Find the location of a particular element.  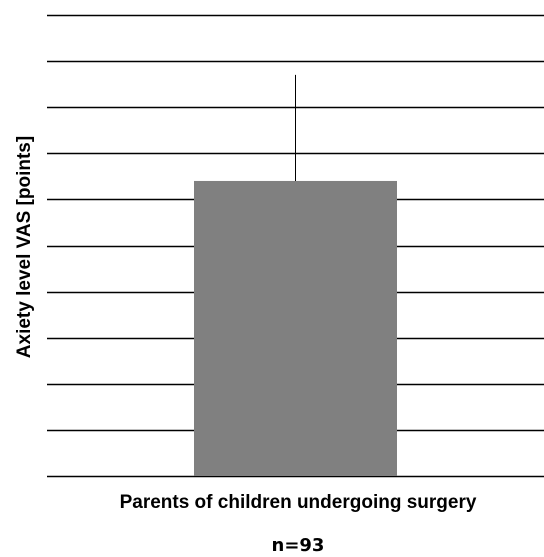

y-axis-label: Axiety level VAS [points] is located at coordinates (24, 247).